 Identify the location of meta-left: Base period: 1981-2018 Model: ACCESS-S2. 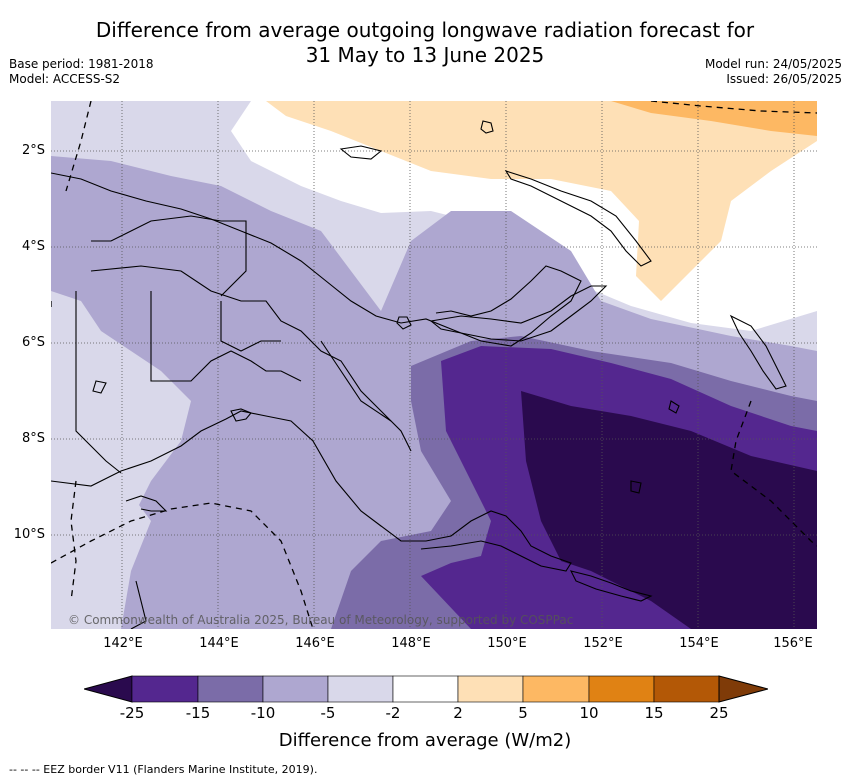
(81, 72).